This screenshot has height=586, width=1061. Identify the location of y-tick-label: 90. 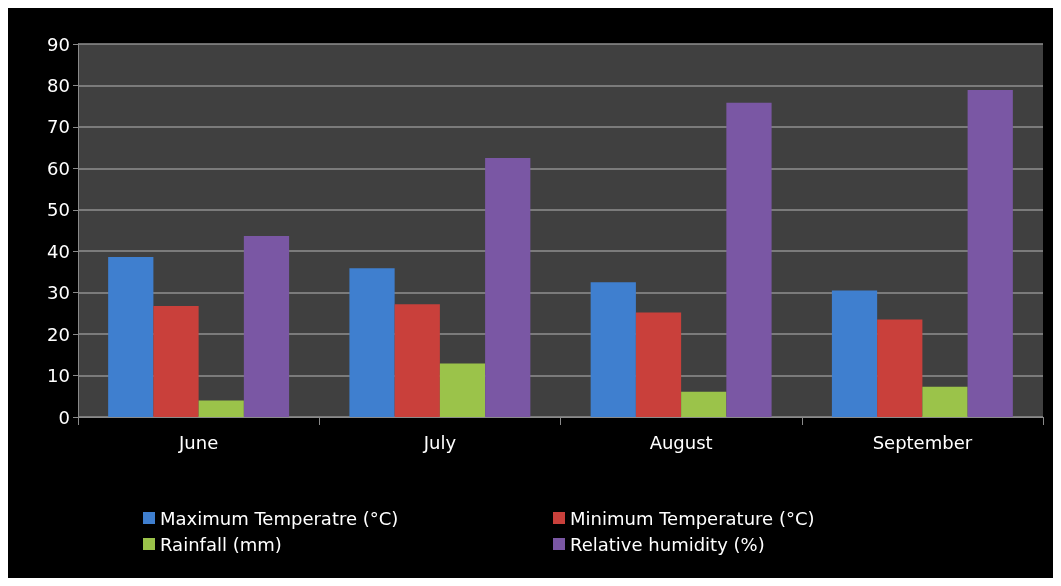
(58, 44).